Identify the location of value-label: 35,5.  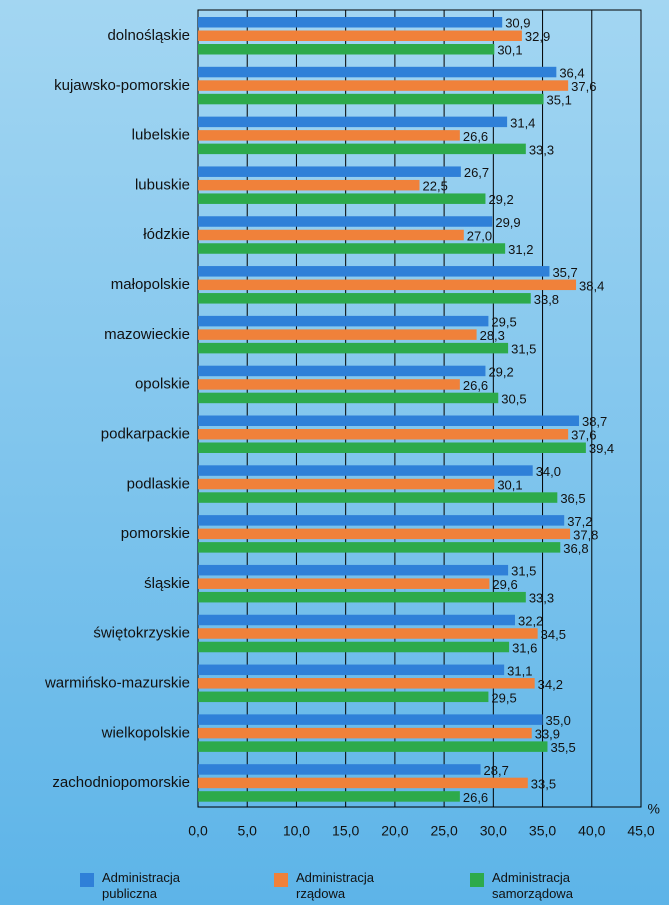
(562, 747).